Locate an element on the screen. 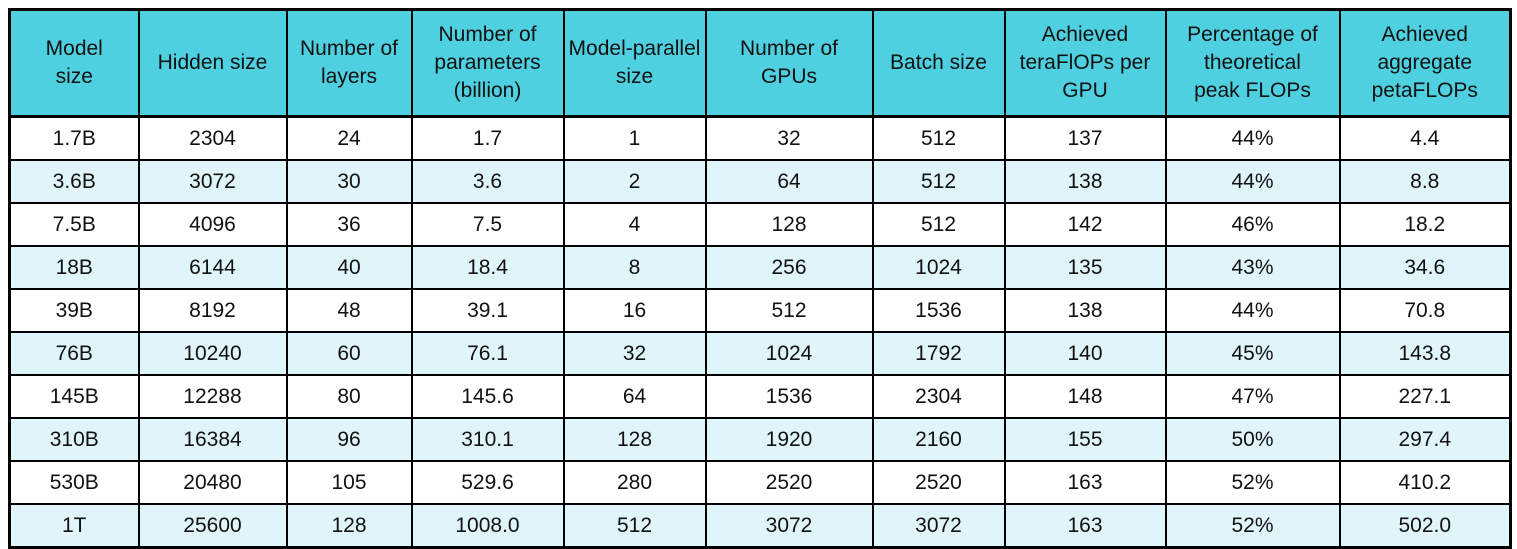 This screenshot has height=549, width=1517. table-cell: 256 is located at coordinates (789, 267).